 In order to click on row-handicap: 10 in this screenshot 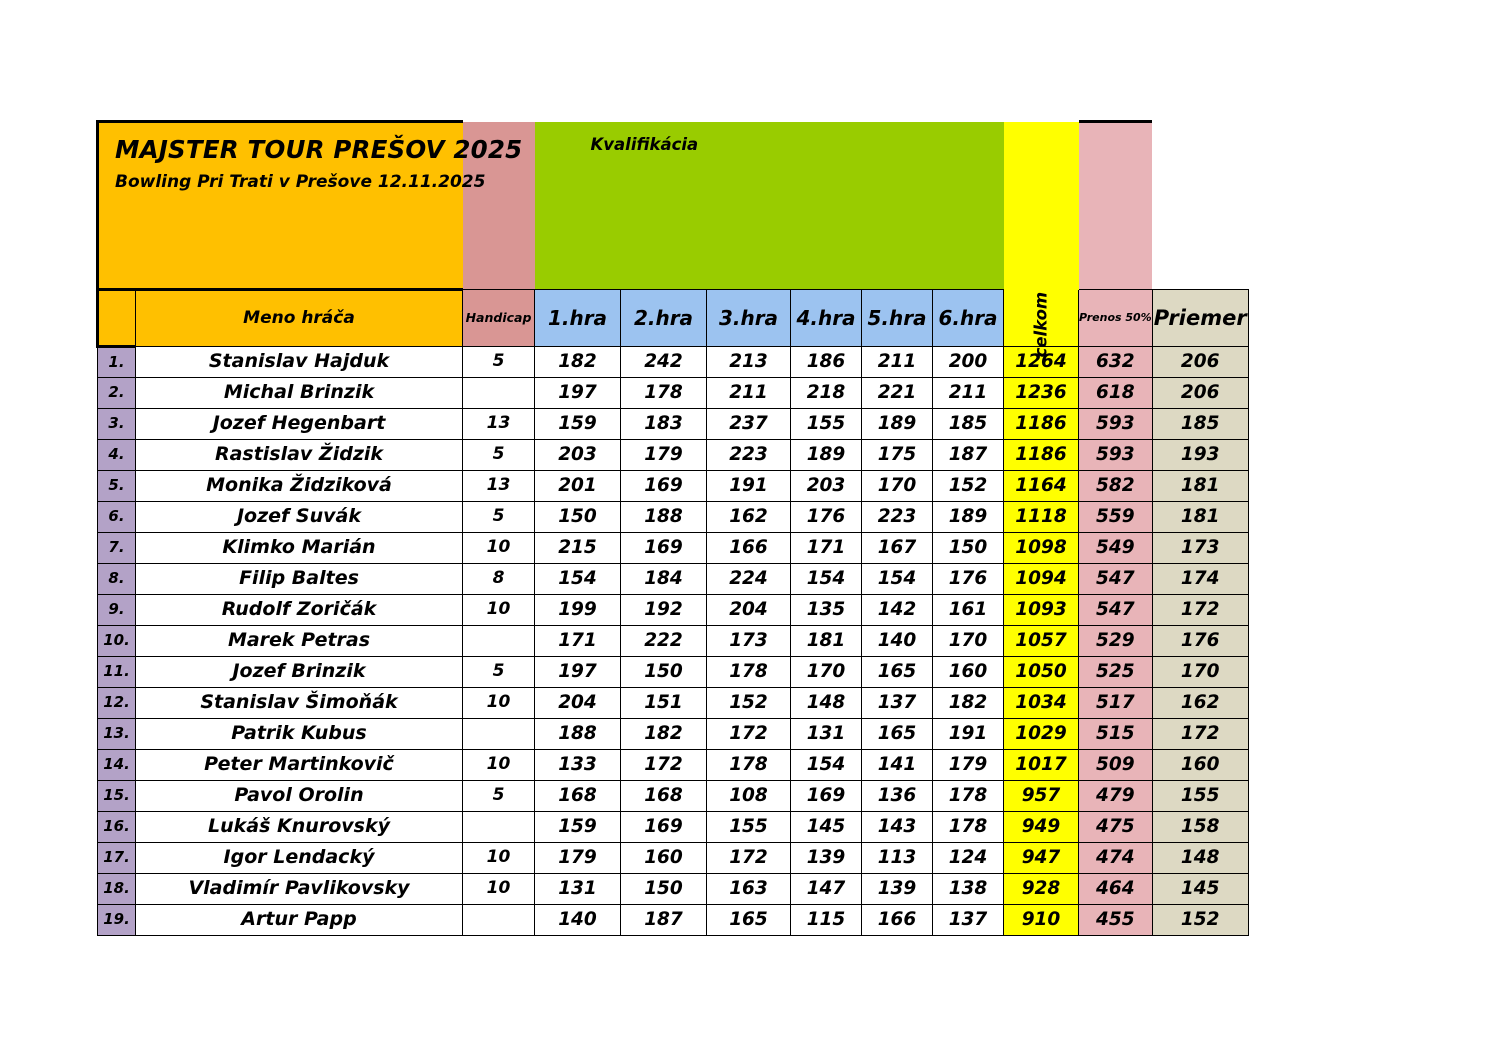, I will do `click(498, 765)`.